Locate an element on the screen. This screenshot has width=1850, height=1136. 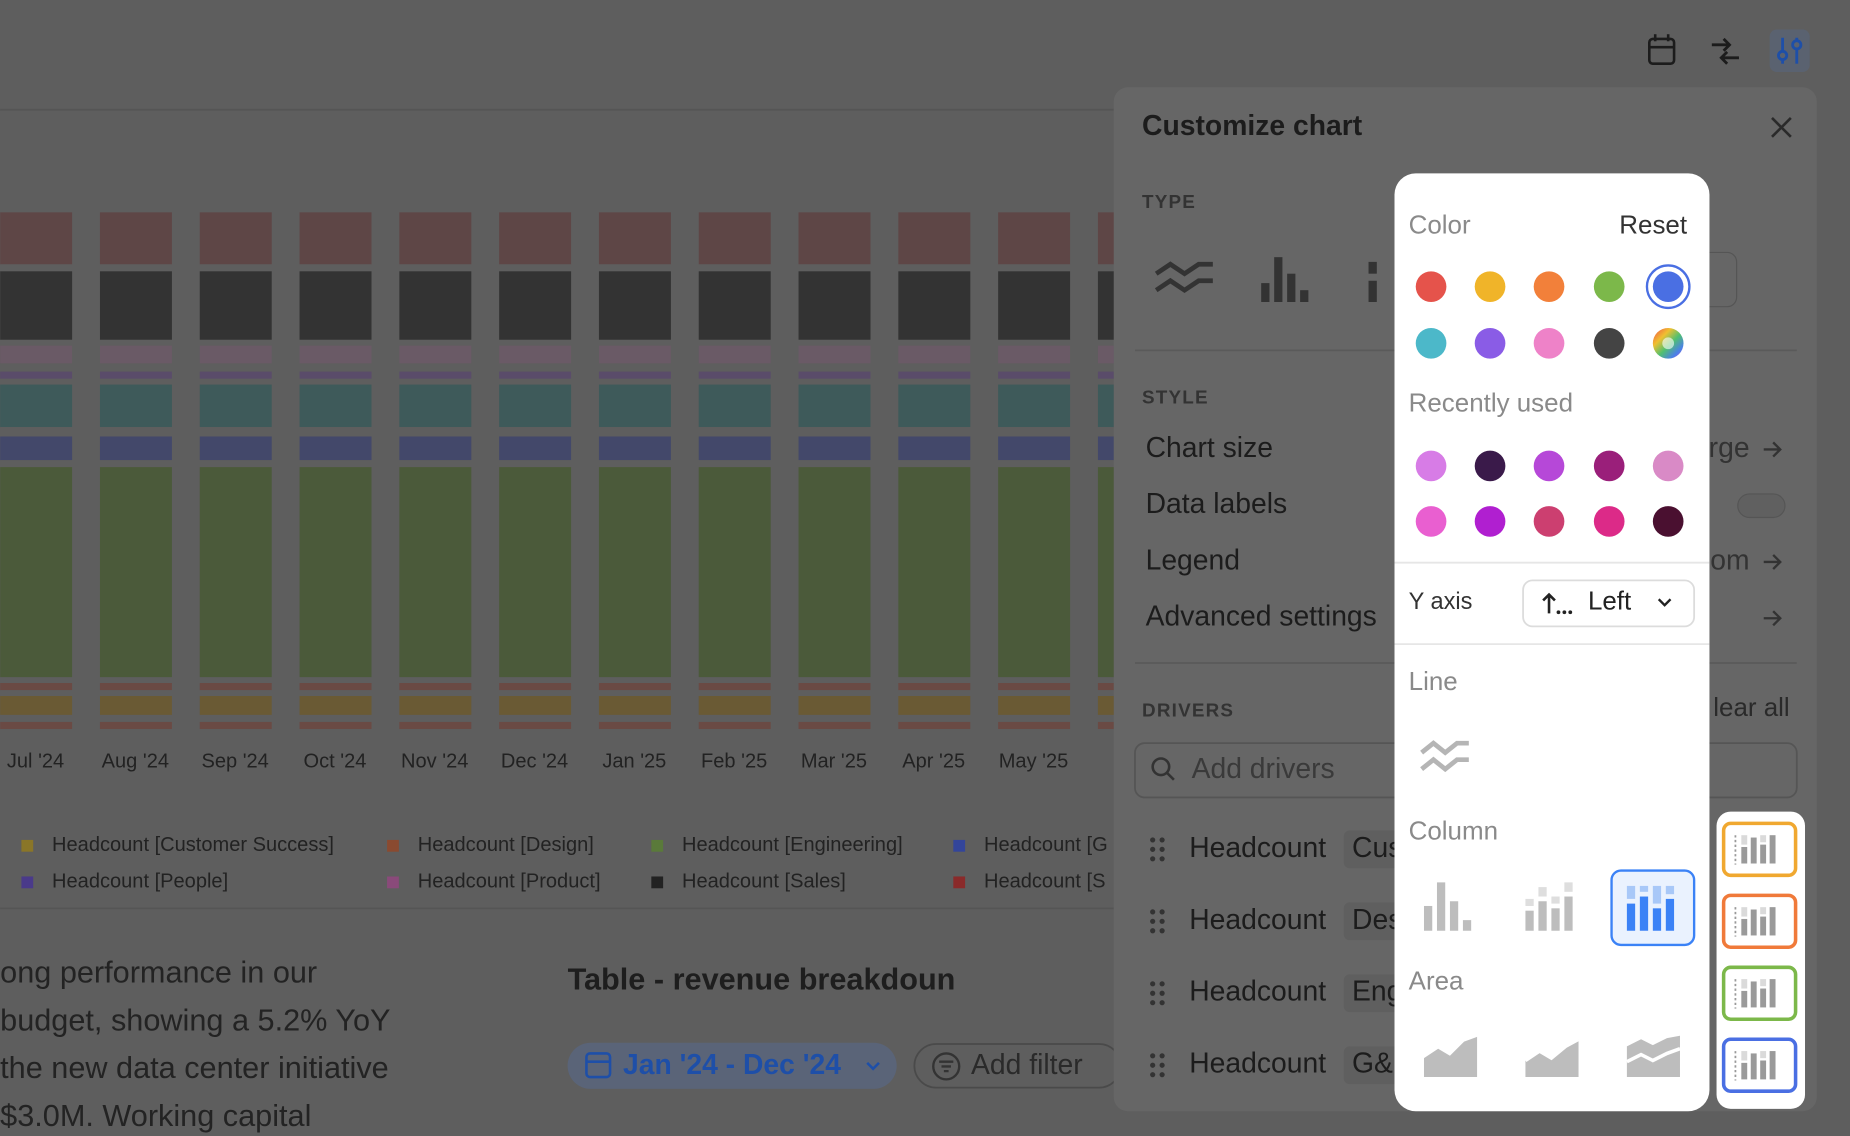
style-label: Data labels is located at coordinates (1217, 503).